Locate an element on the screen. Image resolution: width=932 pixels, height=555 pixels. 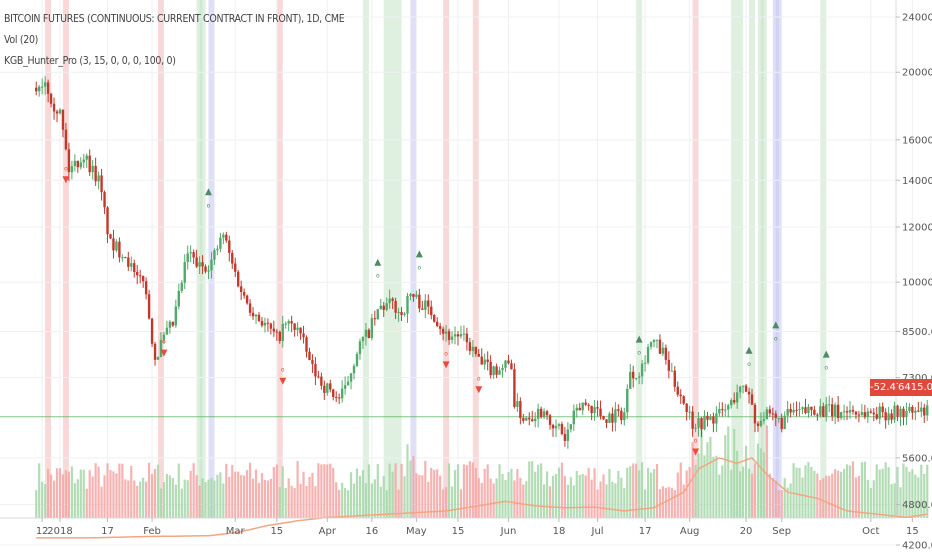
time-tick-label: Jun is located at coordinates (508, 531).